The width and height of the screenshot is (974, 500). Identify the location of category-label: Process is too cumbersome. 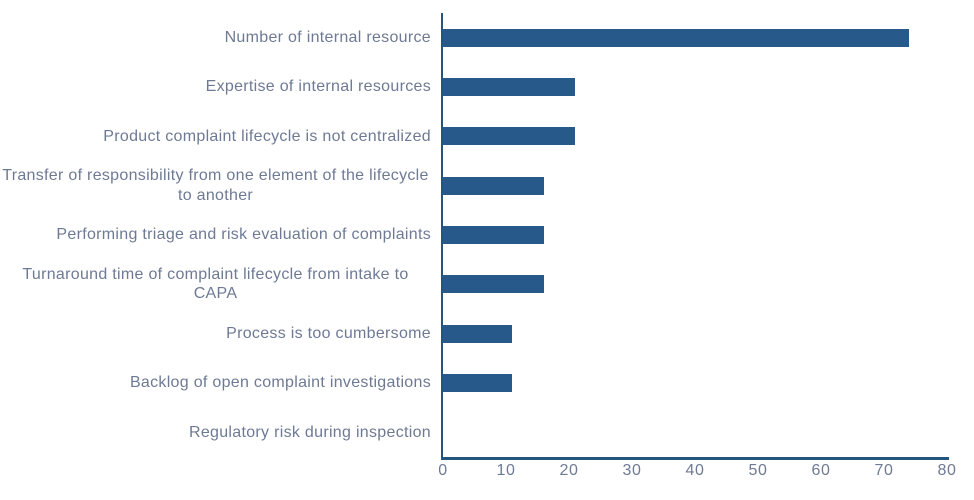
(221, 334).